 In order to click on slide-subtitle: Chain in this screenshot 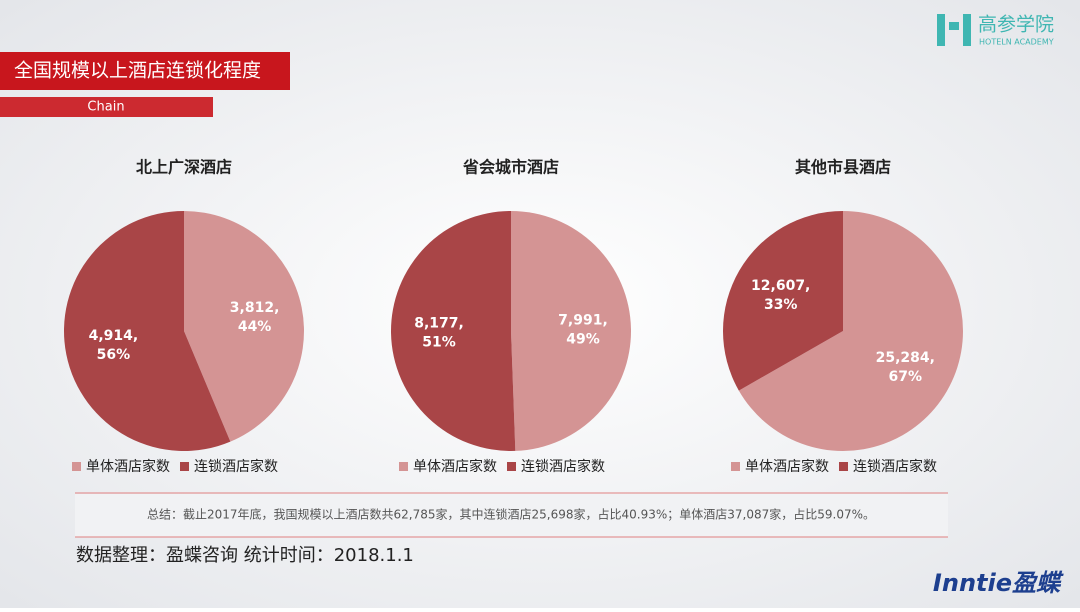, I will do `click(105, 107)`.